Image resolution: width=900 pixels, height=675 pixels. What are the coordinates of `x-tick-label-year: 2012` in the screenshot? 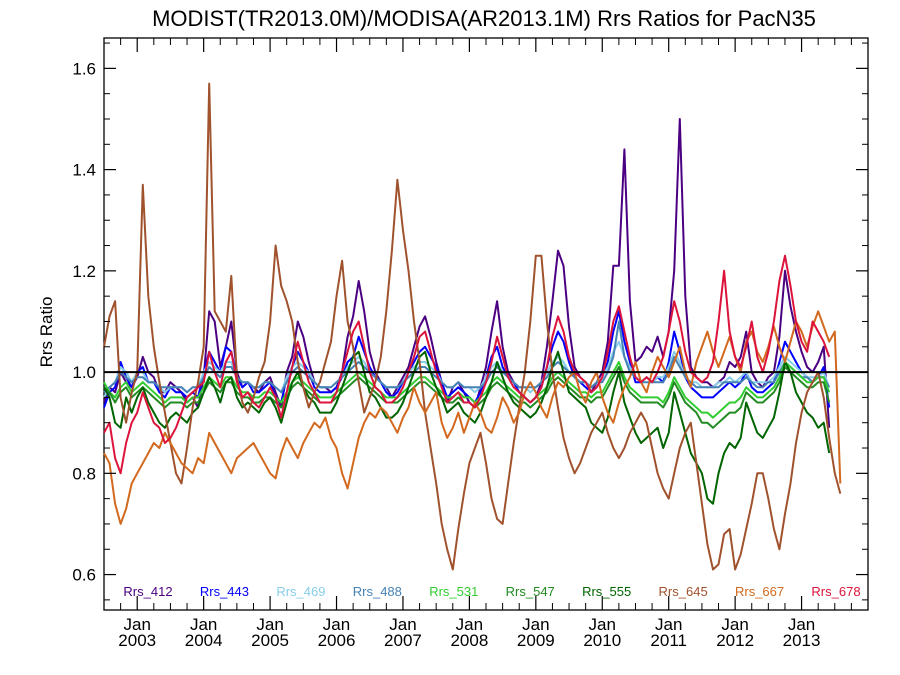 It's located at (735, 640).